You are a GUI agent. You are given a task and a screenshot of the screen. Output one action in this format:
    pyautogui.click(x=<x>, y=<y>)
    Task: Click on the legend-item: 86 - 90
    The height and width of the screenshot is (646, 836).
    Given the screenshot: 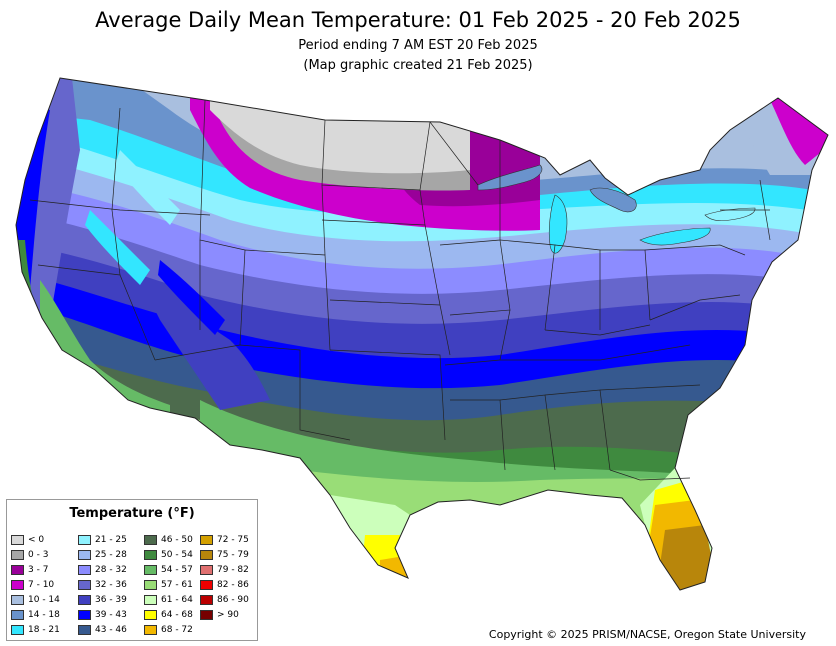 What is the action you would take?
    pyautogui.click(x=224, y=600)
    